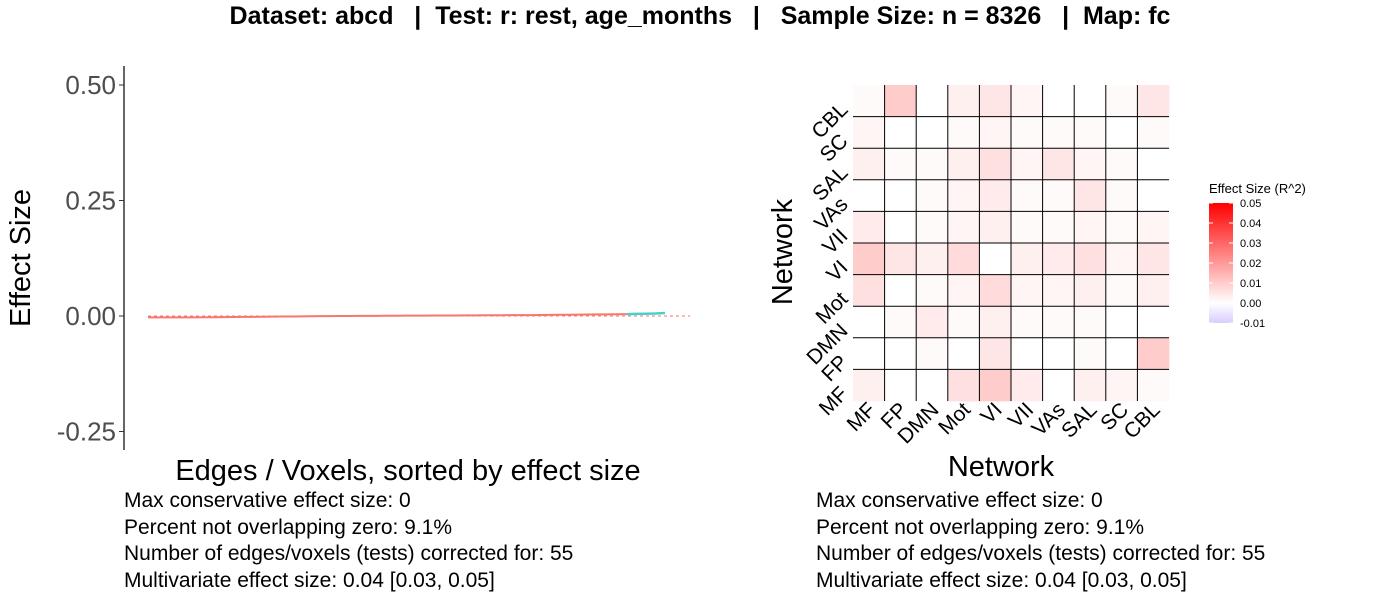  What do you see at coordinates (90, 316) in the screenshot?
I see `y-tick-label: 0.00` at bounding box center [90, 316].